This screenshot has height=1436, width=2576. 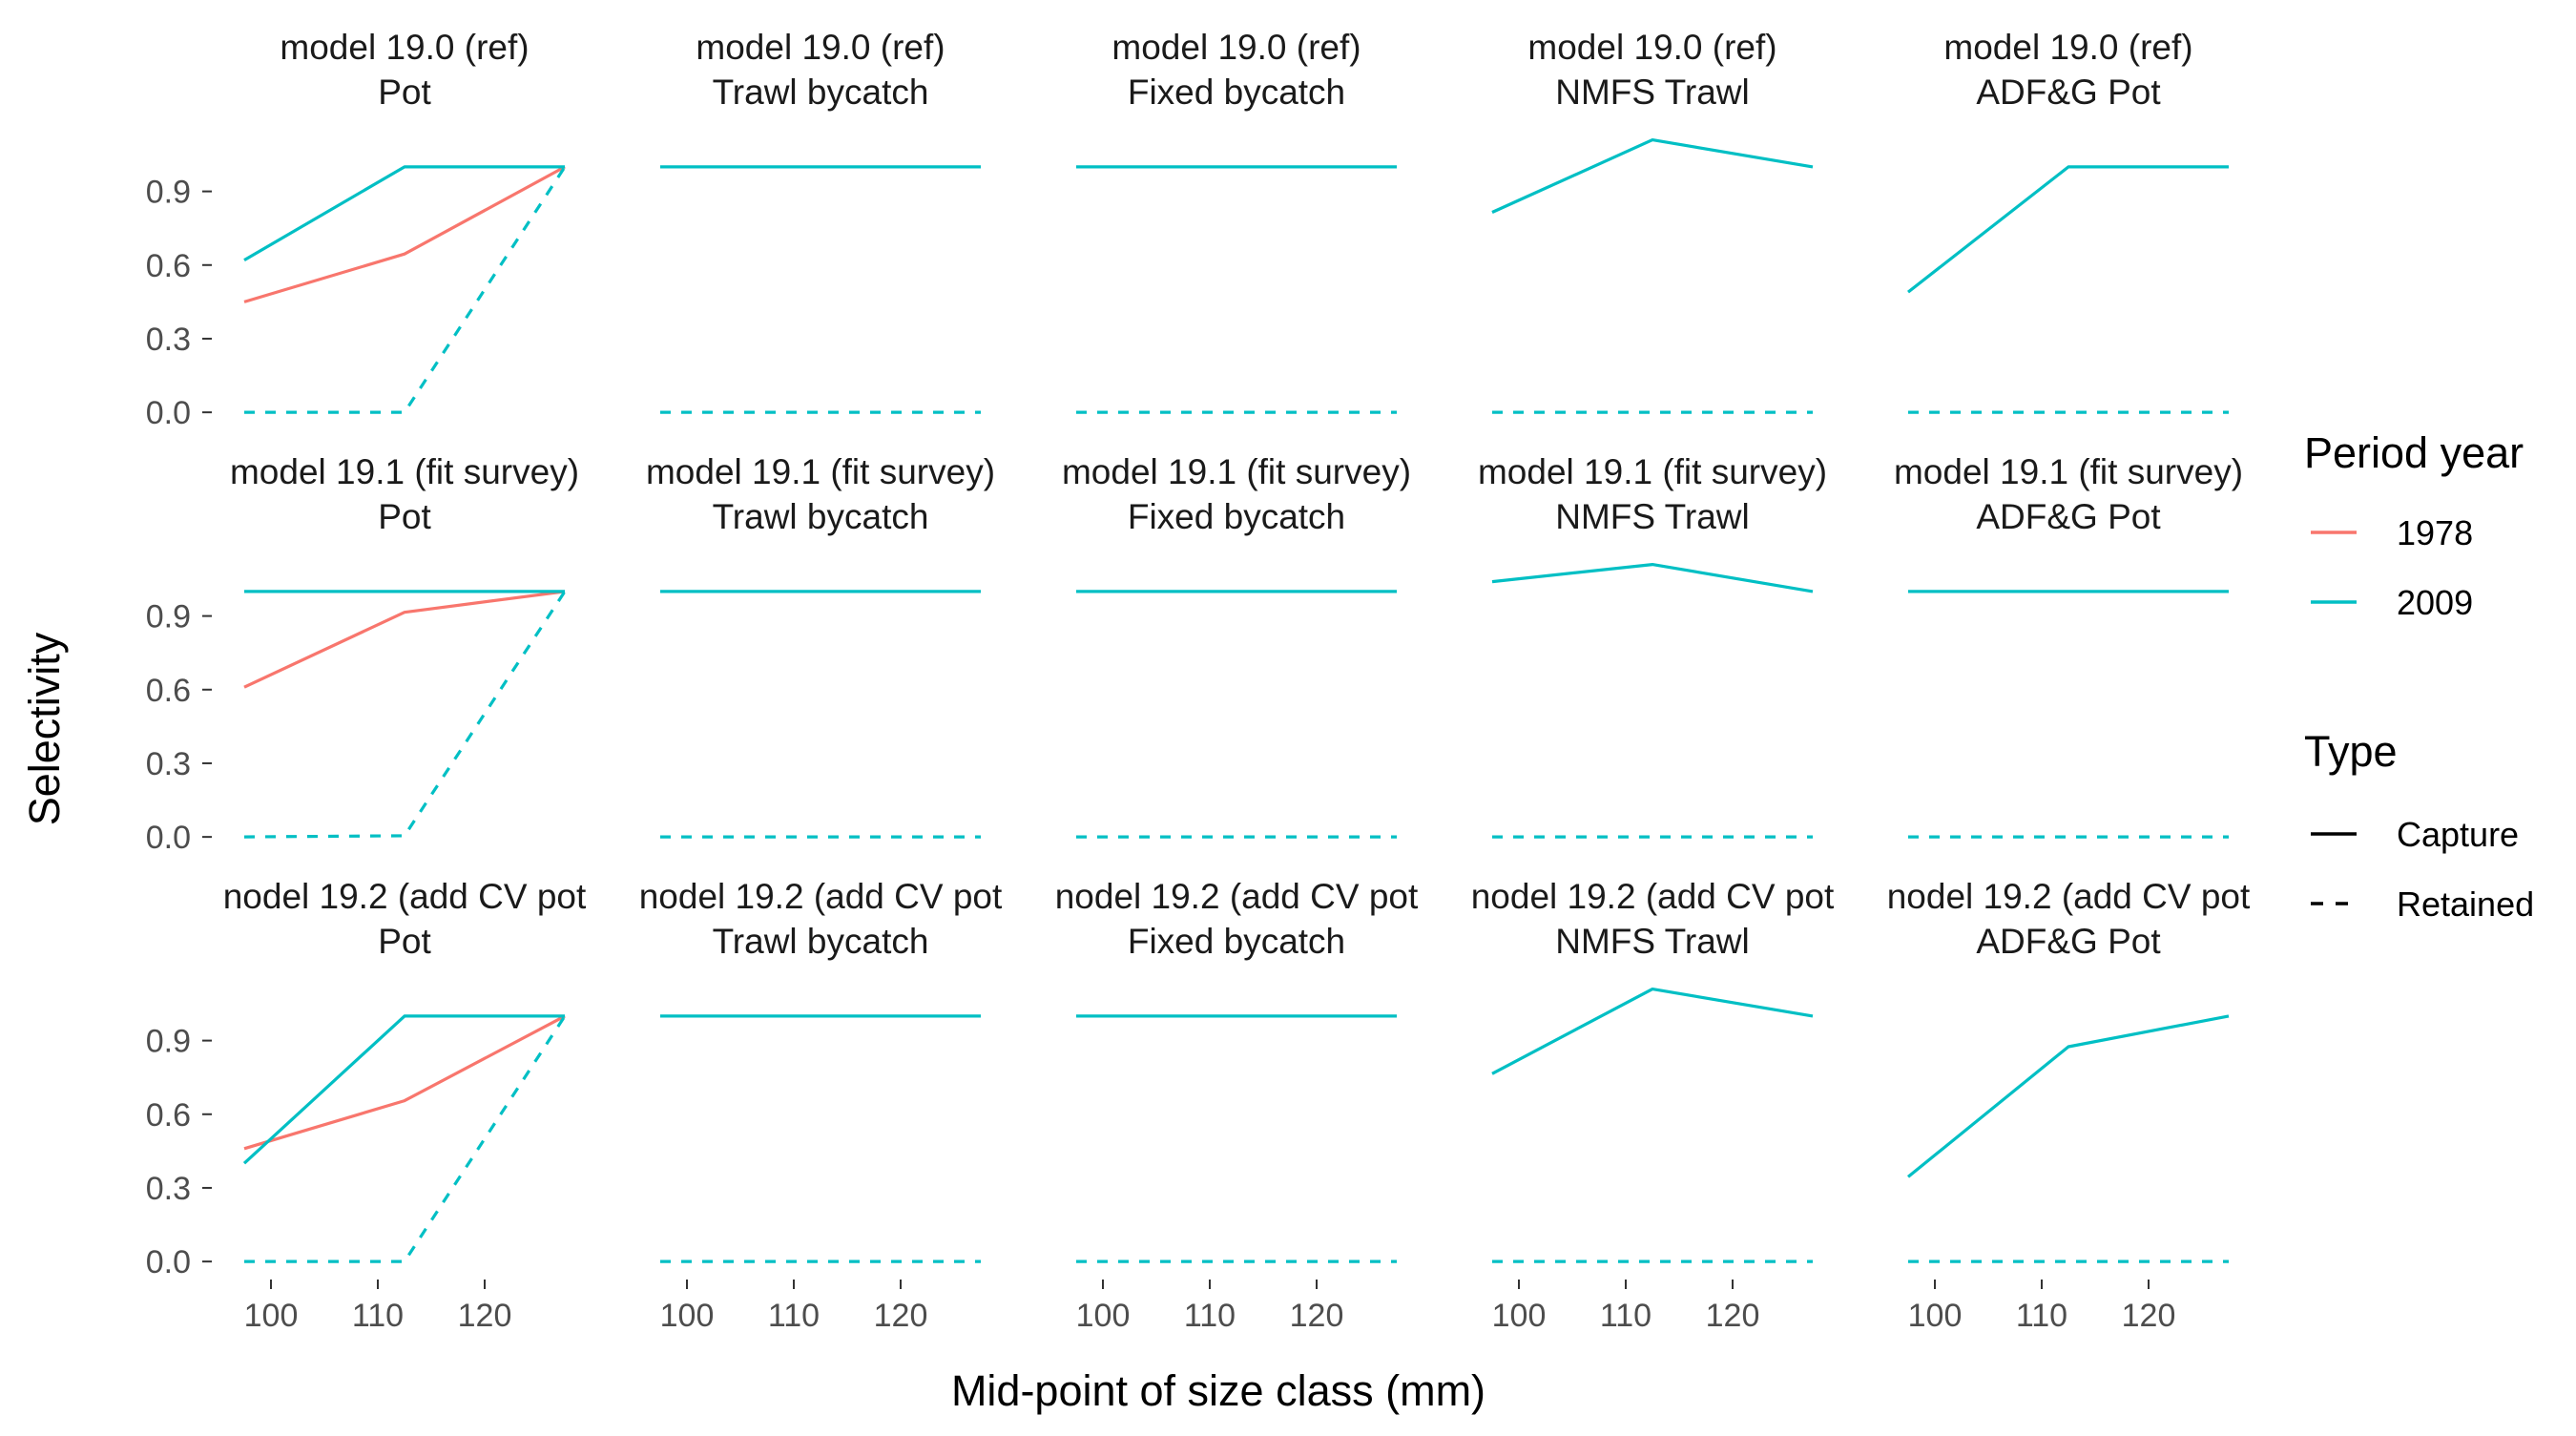 What do you see at coordinates (2414, 452) in the screenshot?
I see `legend-period-title: Period year` at bounding box center [2414, 452].